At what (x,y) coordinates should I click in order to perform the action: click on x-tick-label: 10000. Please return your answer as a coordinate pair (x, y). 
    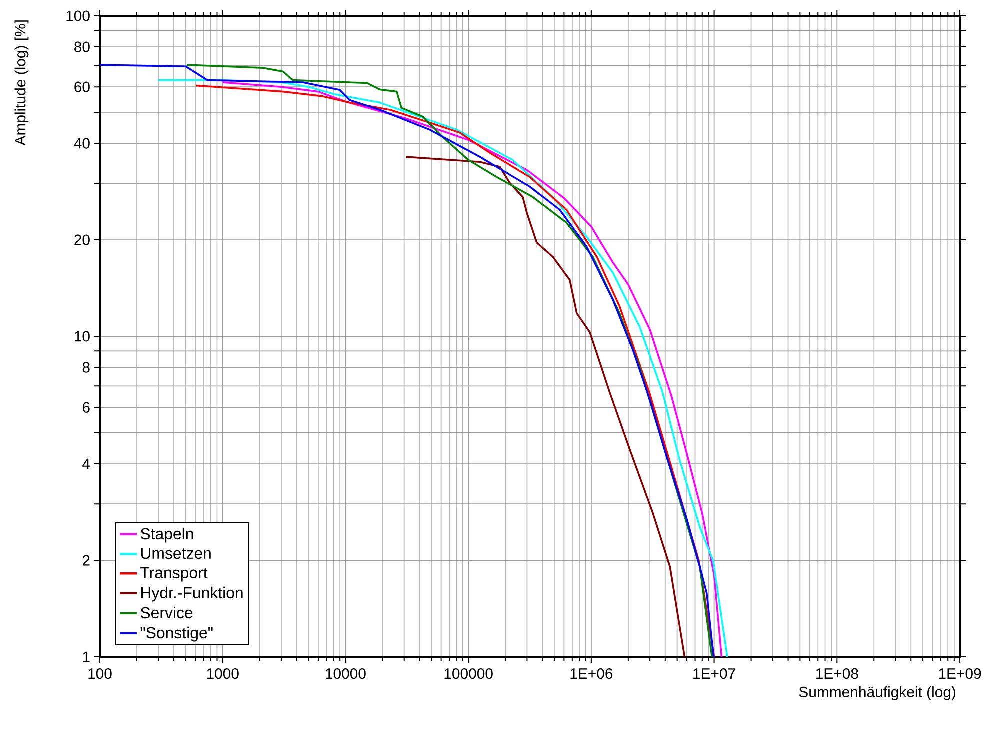
    Looking at the image, I should click on (346, 674).